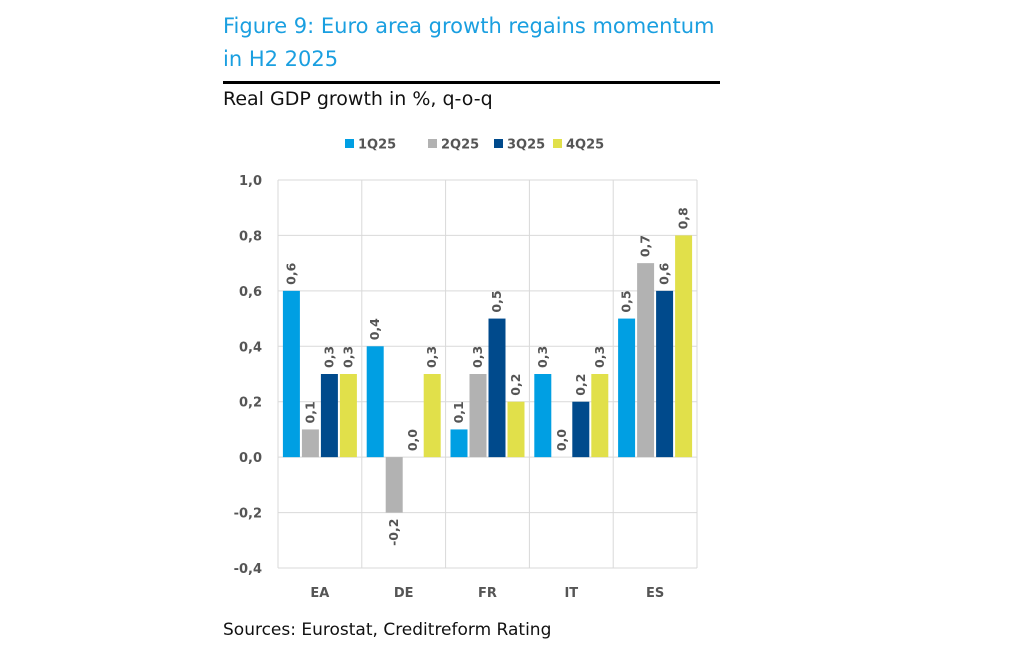 This screenshot has height=648, width=1024. What do you see at coordinates (571, 593) in the screenshot?
I see `x-tick-label: IT` at bounding box center [571, 593].